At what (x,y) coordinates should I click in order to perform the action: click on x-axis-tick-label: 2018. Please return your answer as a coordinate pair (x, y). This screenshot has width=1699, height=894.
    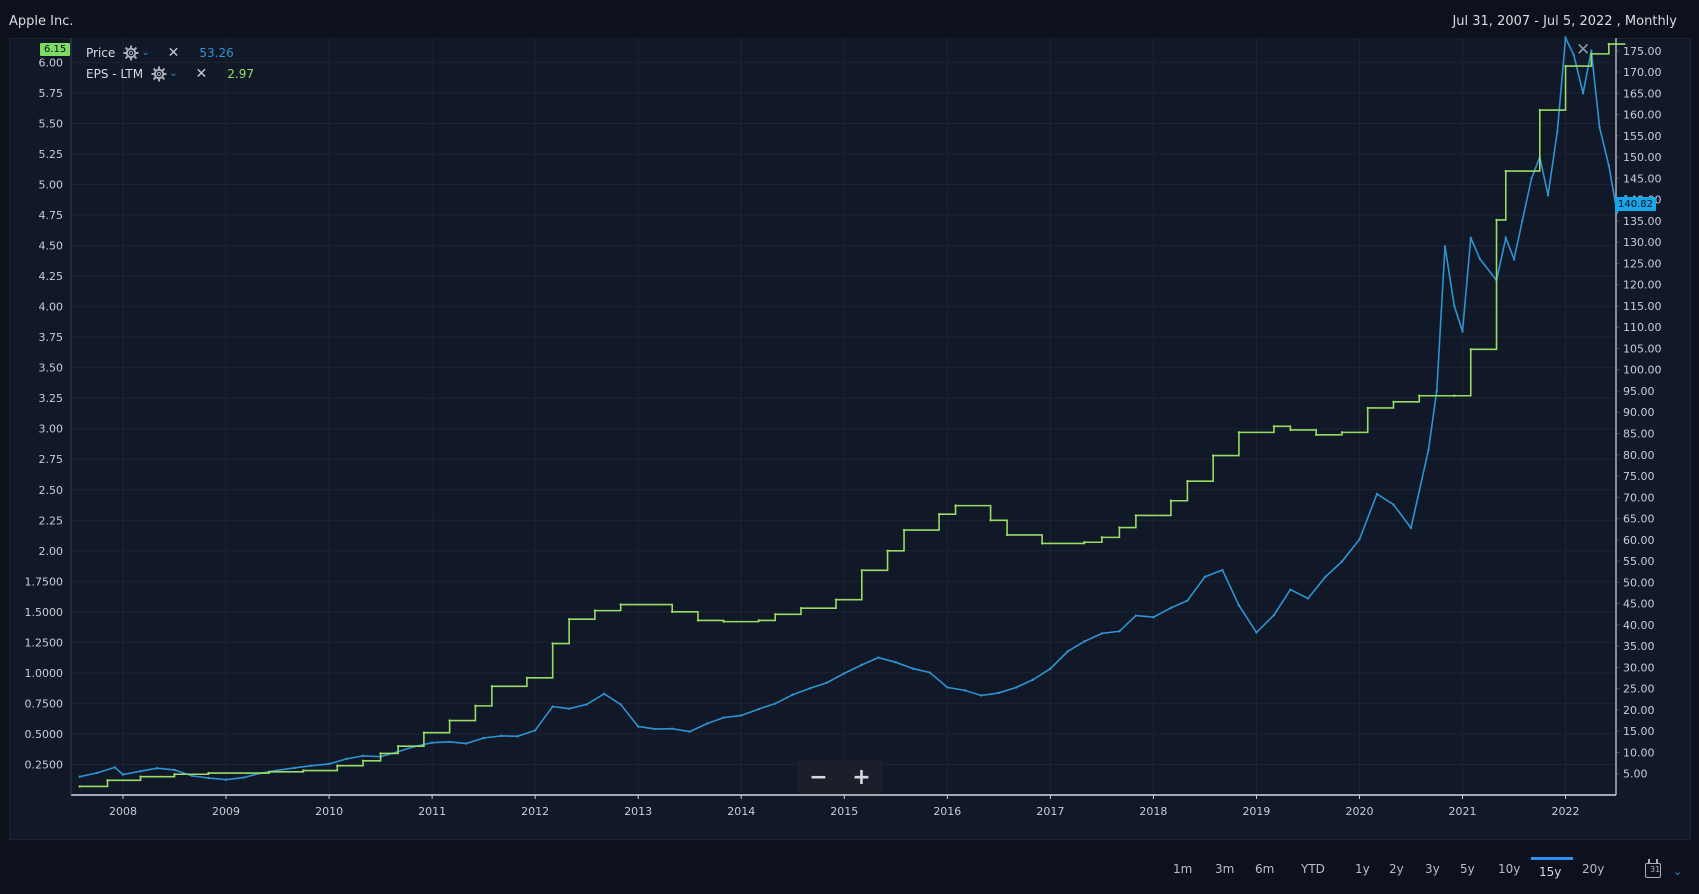
    Looking at the image, I should click on (1153, 811).